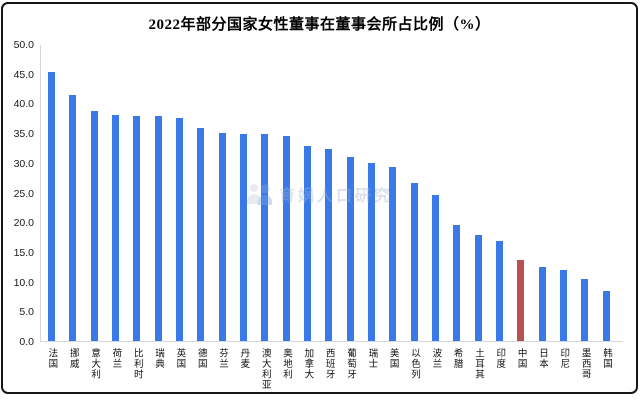 The width and height of the screenshot is (640, 401). I want to click on x-axis-label-芬兰: 芬兰, so click(222, 358).